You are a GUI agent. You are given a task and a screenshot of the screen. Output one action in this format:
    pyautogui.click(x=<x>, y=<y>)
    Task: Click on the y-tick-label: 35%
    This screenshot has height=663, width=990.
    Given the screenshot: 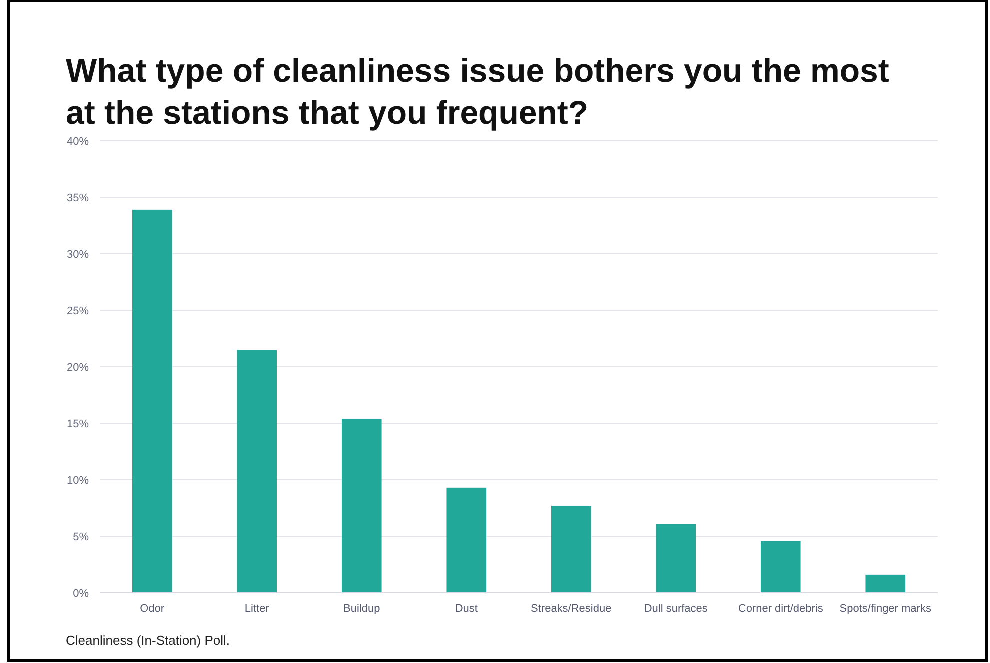 What is the action you would take?
    pyautogui.click(x=78, y=198)
    